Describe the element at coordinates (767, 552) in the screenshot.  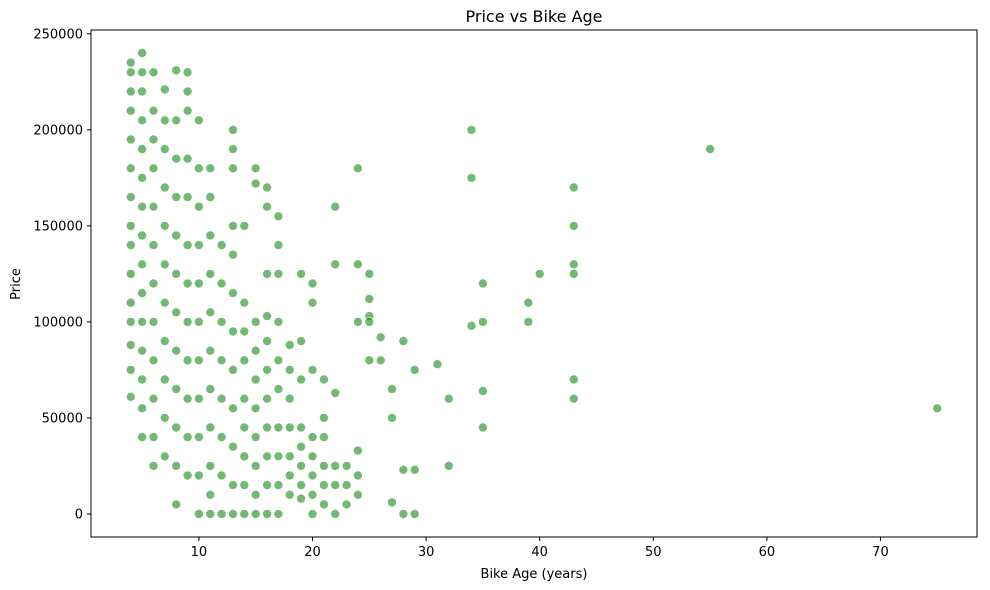
I see `x-tick-label: 60` at that location.